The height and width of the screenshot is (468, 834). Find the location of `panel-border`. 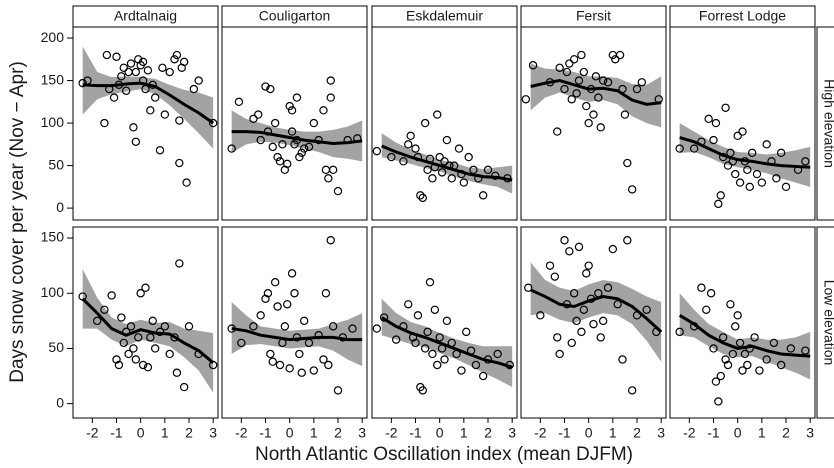

panel-border is located at coordinates (444, 123).